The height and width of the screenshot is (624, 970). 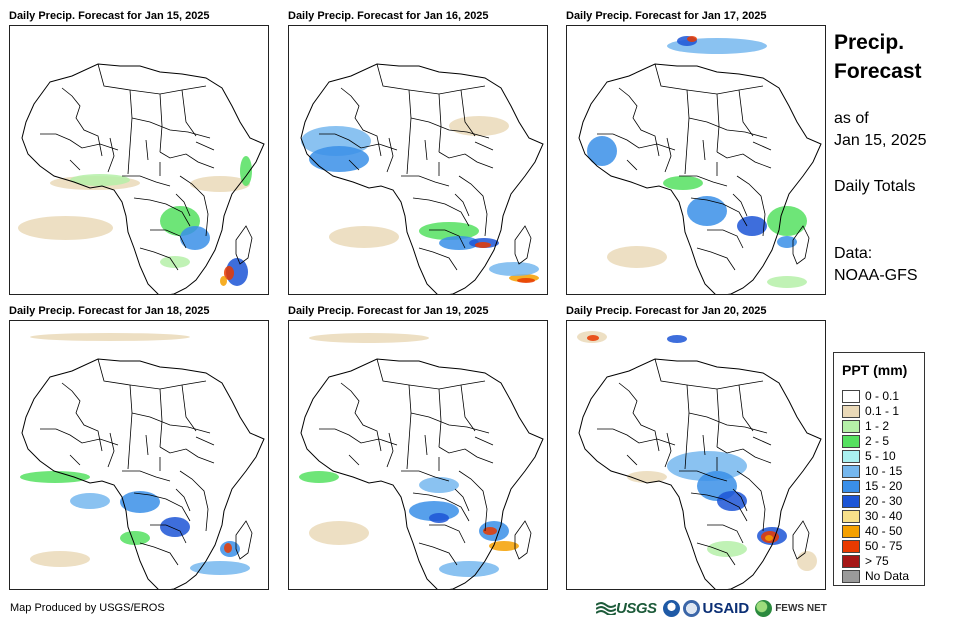 I want to click on legend-label: 50 - 75, so click(x=884, y=546).